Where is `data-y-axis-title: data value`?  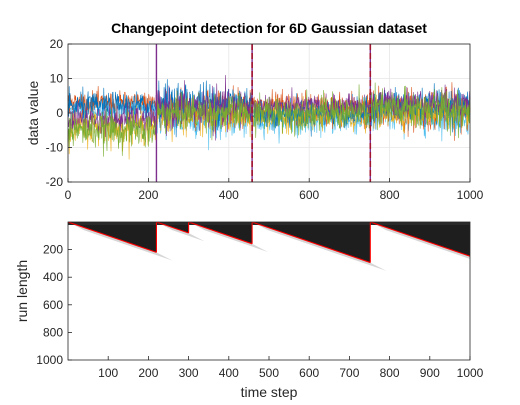 data-y-axis-title: data value is located at coordinates (33, 112).